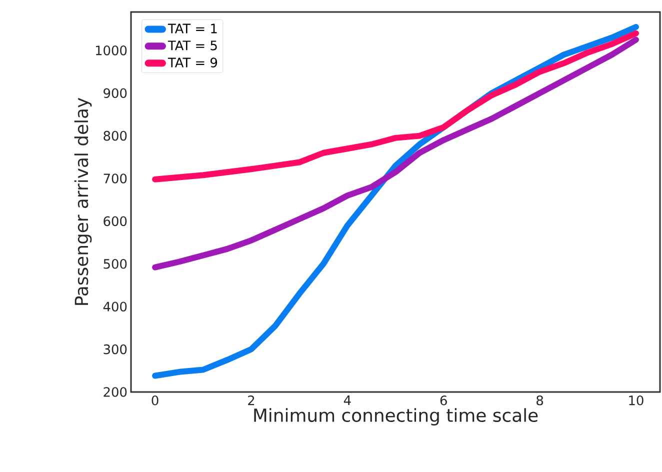  Describe the element at coordinates (193, 63) in the screenshot. I see `legend-label: TAT = 9` at that location.